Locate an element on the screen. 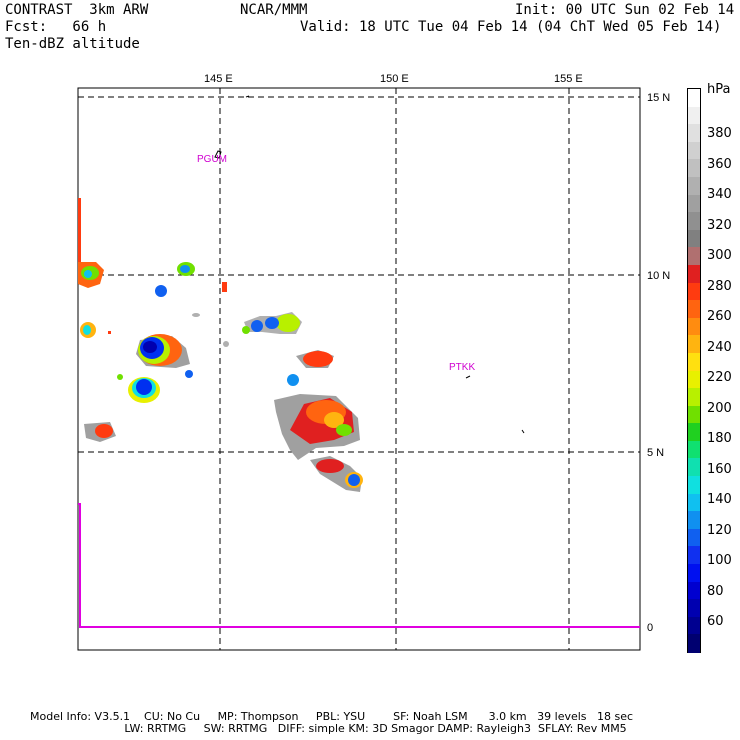  forecast-hour: Fcst: 66 h is located at coordinates (56, 27).